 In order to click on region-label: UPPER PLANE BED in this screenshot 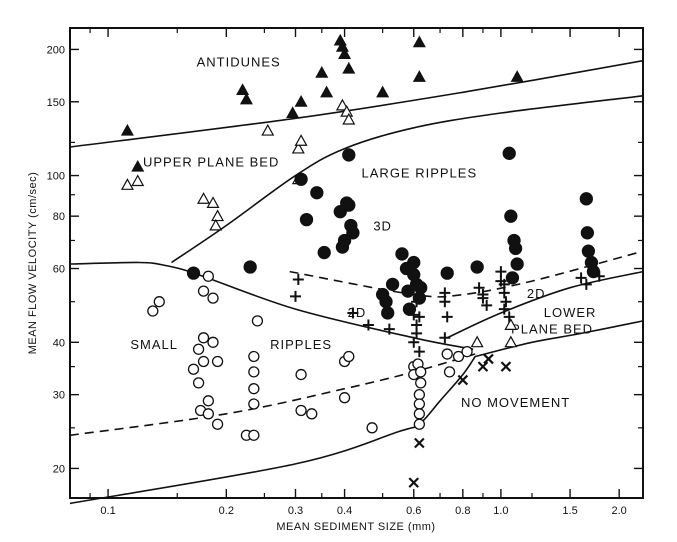, I will do `click(211, 162)`.